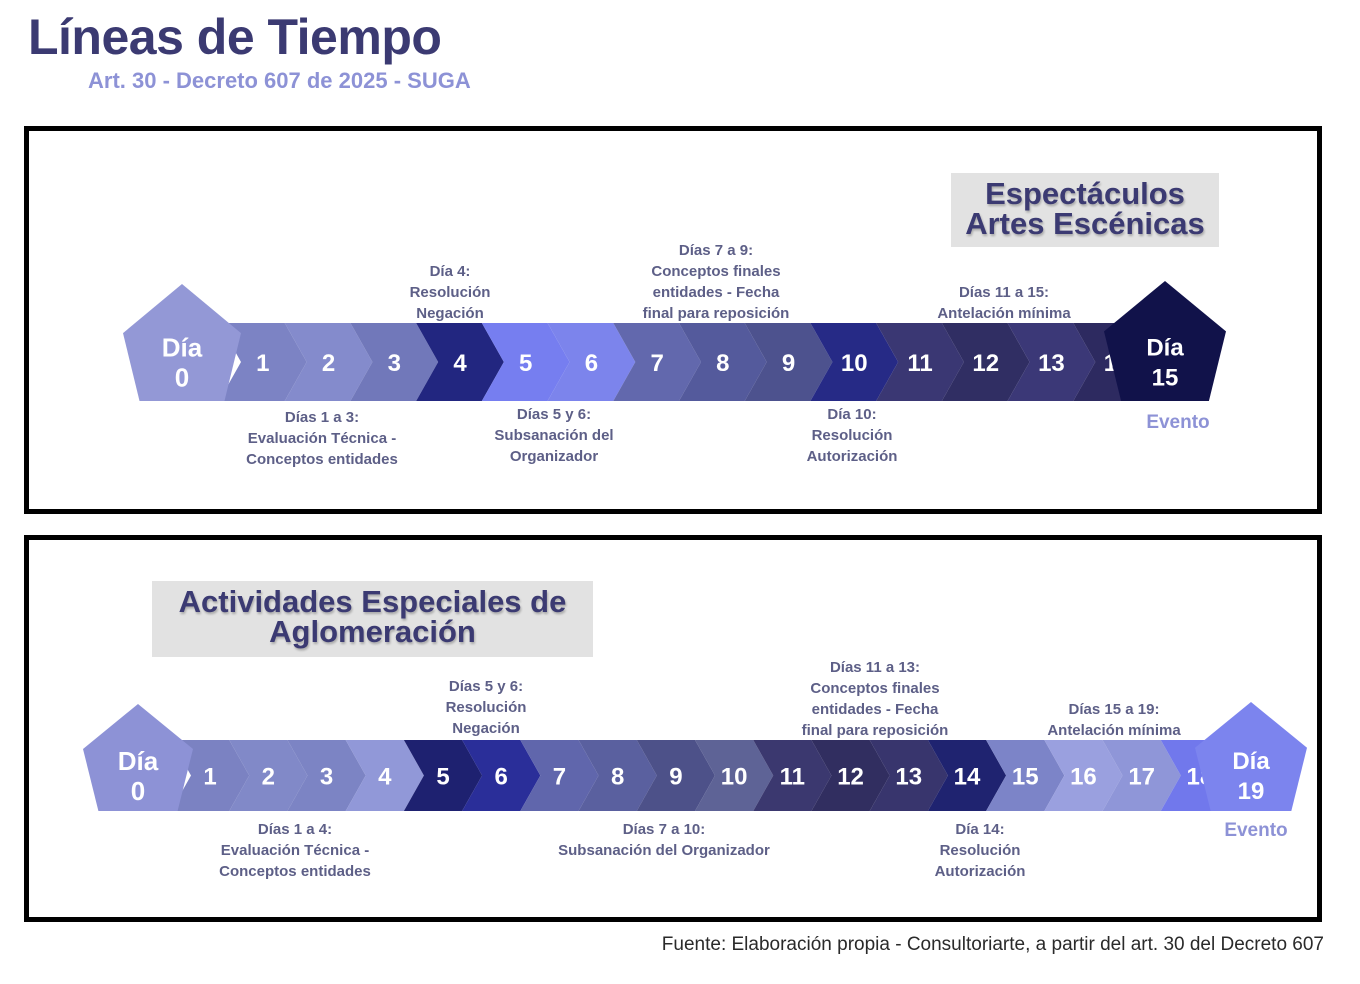 The height and width of the screenshot is (984, 1360). Describe the element at coordinates (875, 709) in the screenshot. I see `annotation-line: entidades - Fecha` at that location.